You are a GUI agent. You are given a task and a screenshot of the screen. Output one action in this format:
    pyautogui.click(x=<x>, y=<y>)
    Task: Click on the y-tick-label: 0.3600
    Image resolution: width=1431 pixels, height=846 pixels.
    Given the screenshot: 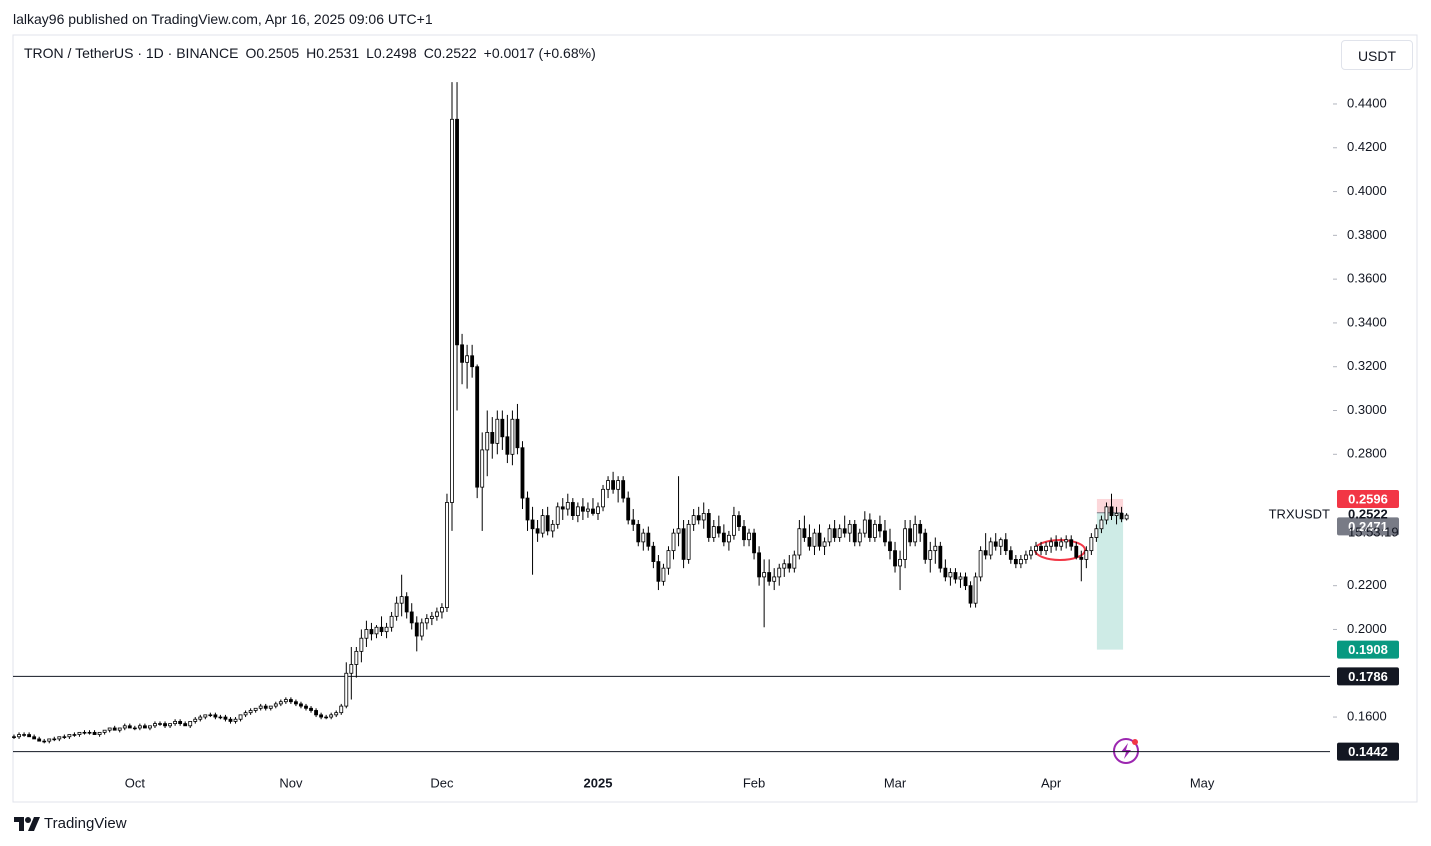 What is the action you would take?
    pyautogui.click(x=1367, y=278)
    